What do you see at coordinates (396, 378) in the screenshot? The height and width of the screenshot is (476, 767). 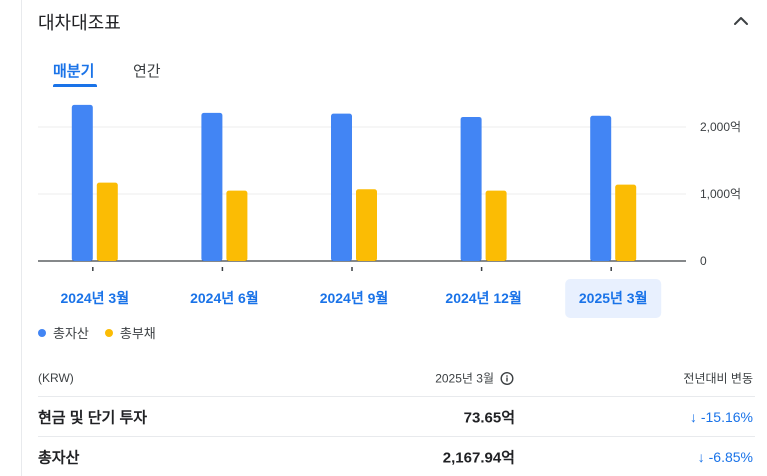 I see `table-header-row: (KRW) 2025년 3월 전년대비 변동` at bounding box center [396, 378].